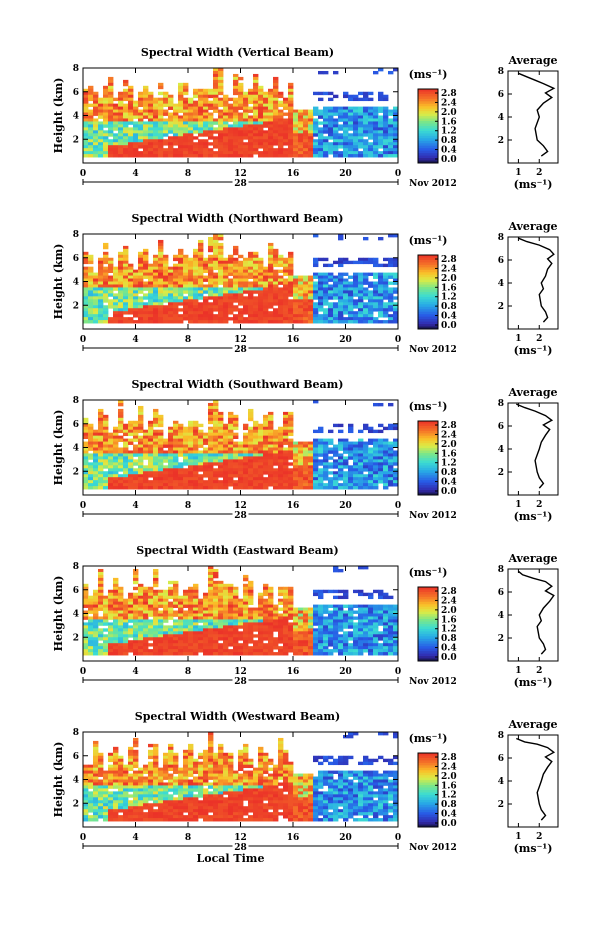  Describe the element at coordinates (449, 94) in the screenshot. I see `colorbar-tick-label: 2.8` at that location.